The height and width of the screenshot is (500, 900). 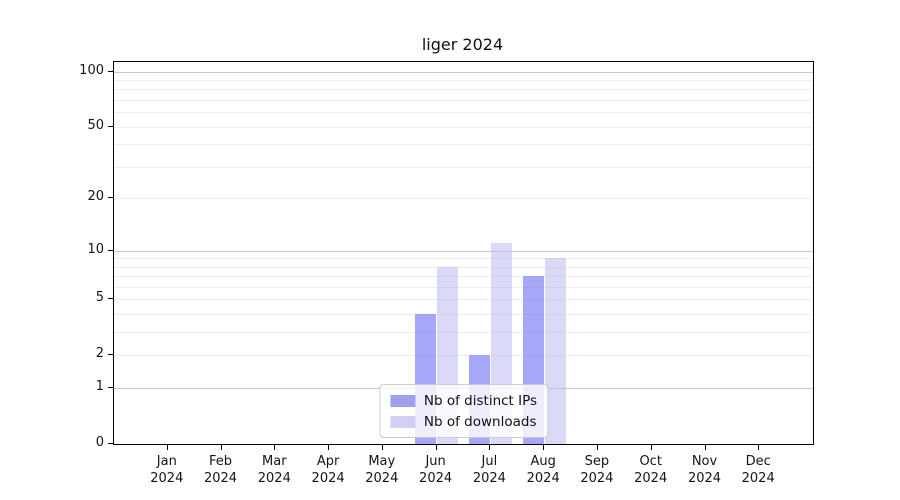 What do you see at coordinates (91, 70) in the screenshot?
I see `ytick-label-100: 100` at bounding box center [91, 70].